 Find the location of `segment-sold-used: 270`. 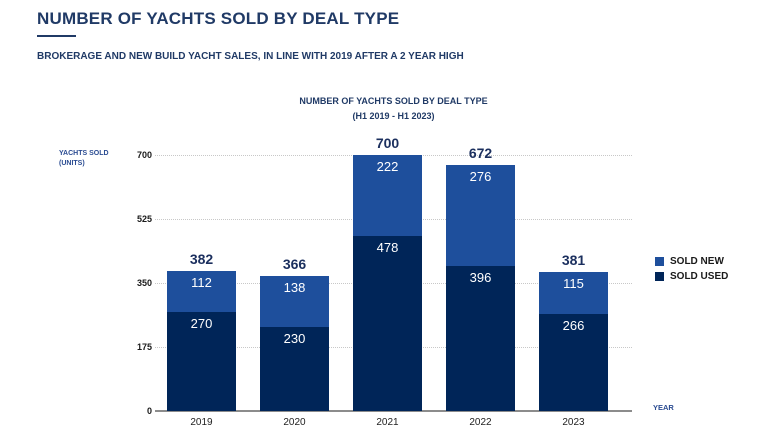

segment-sold-used: 270 is located at coordinates (201, 361).